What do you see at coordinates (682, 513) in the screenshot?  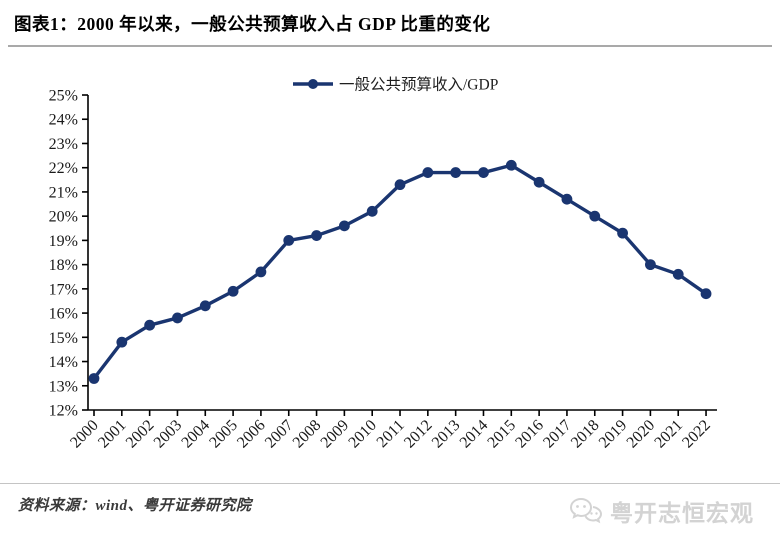 I see `watermark-label: 粤开志恒宏观` at bounding box center [682, 513].